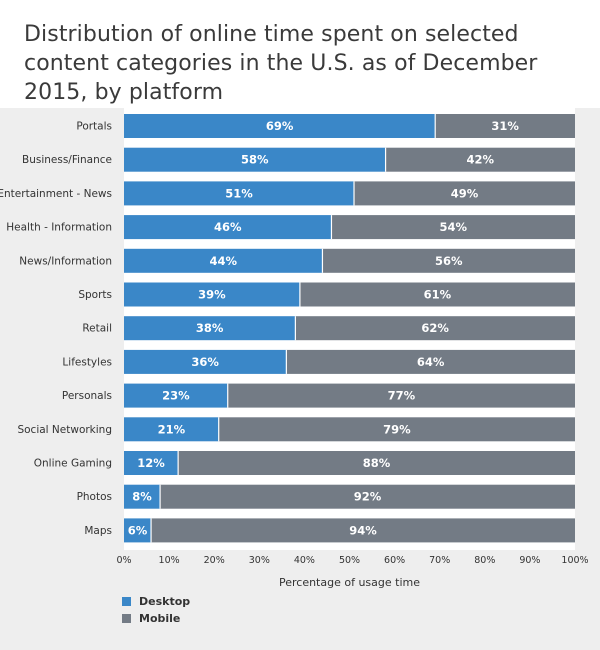 The width and height of the screenshot is (600, 650). I want to click on data-label-mobile-retail: 62%, so click(435, 328).